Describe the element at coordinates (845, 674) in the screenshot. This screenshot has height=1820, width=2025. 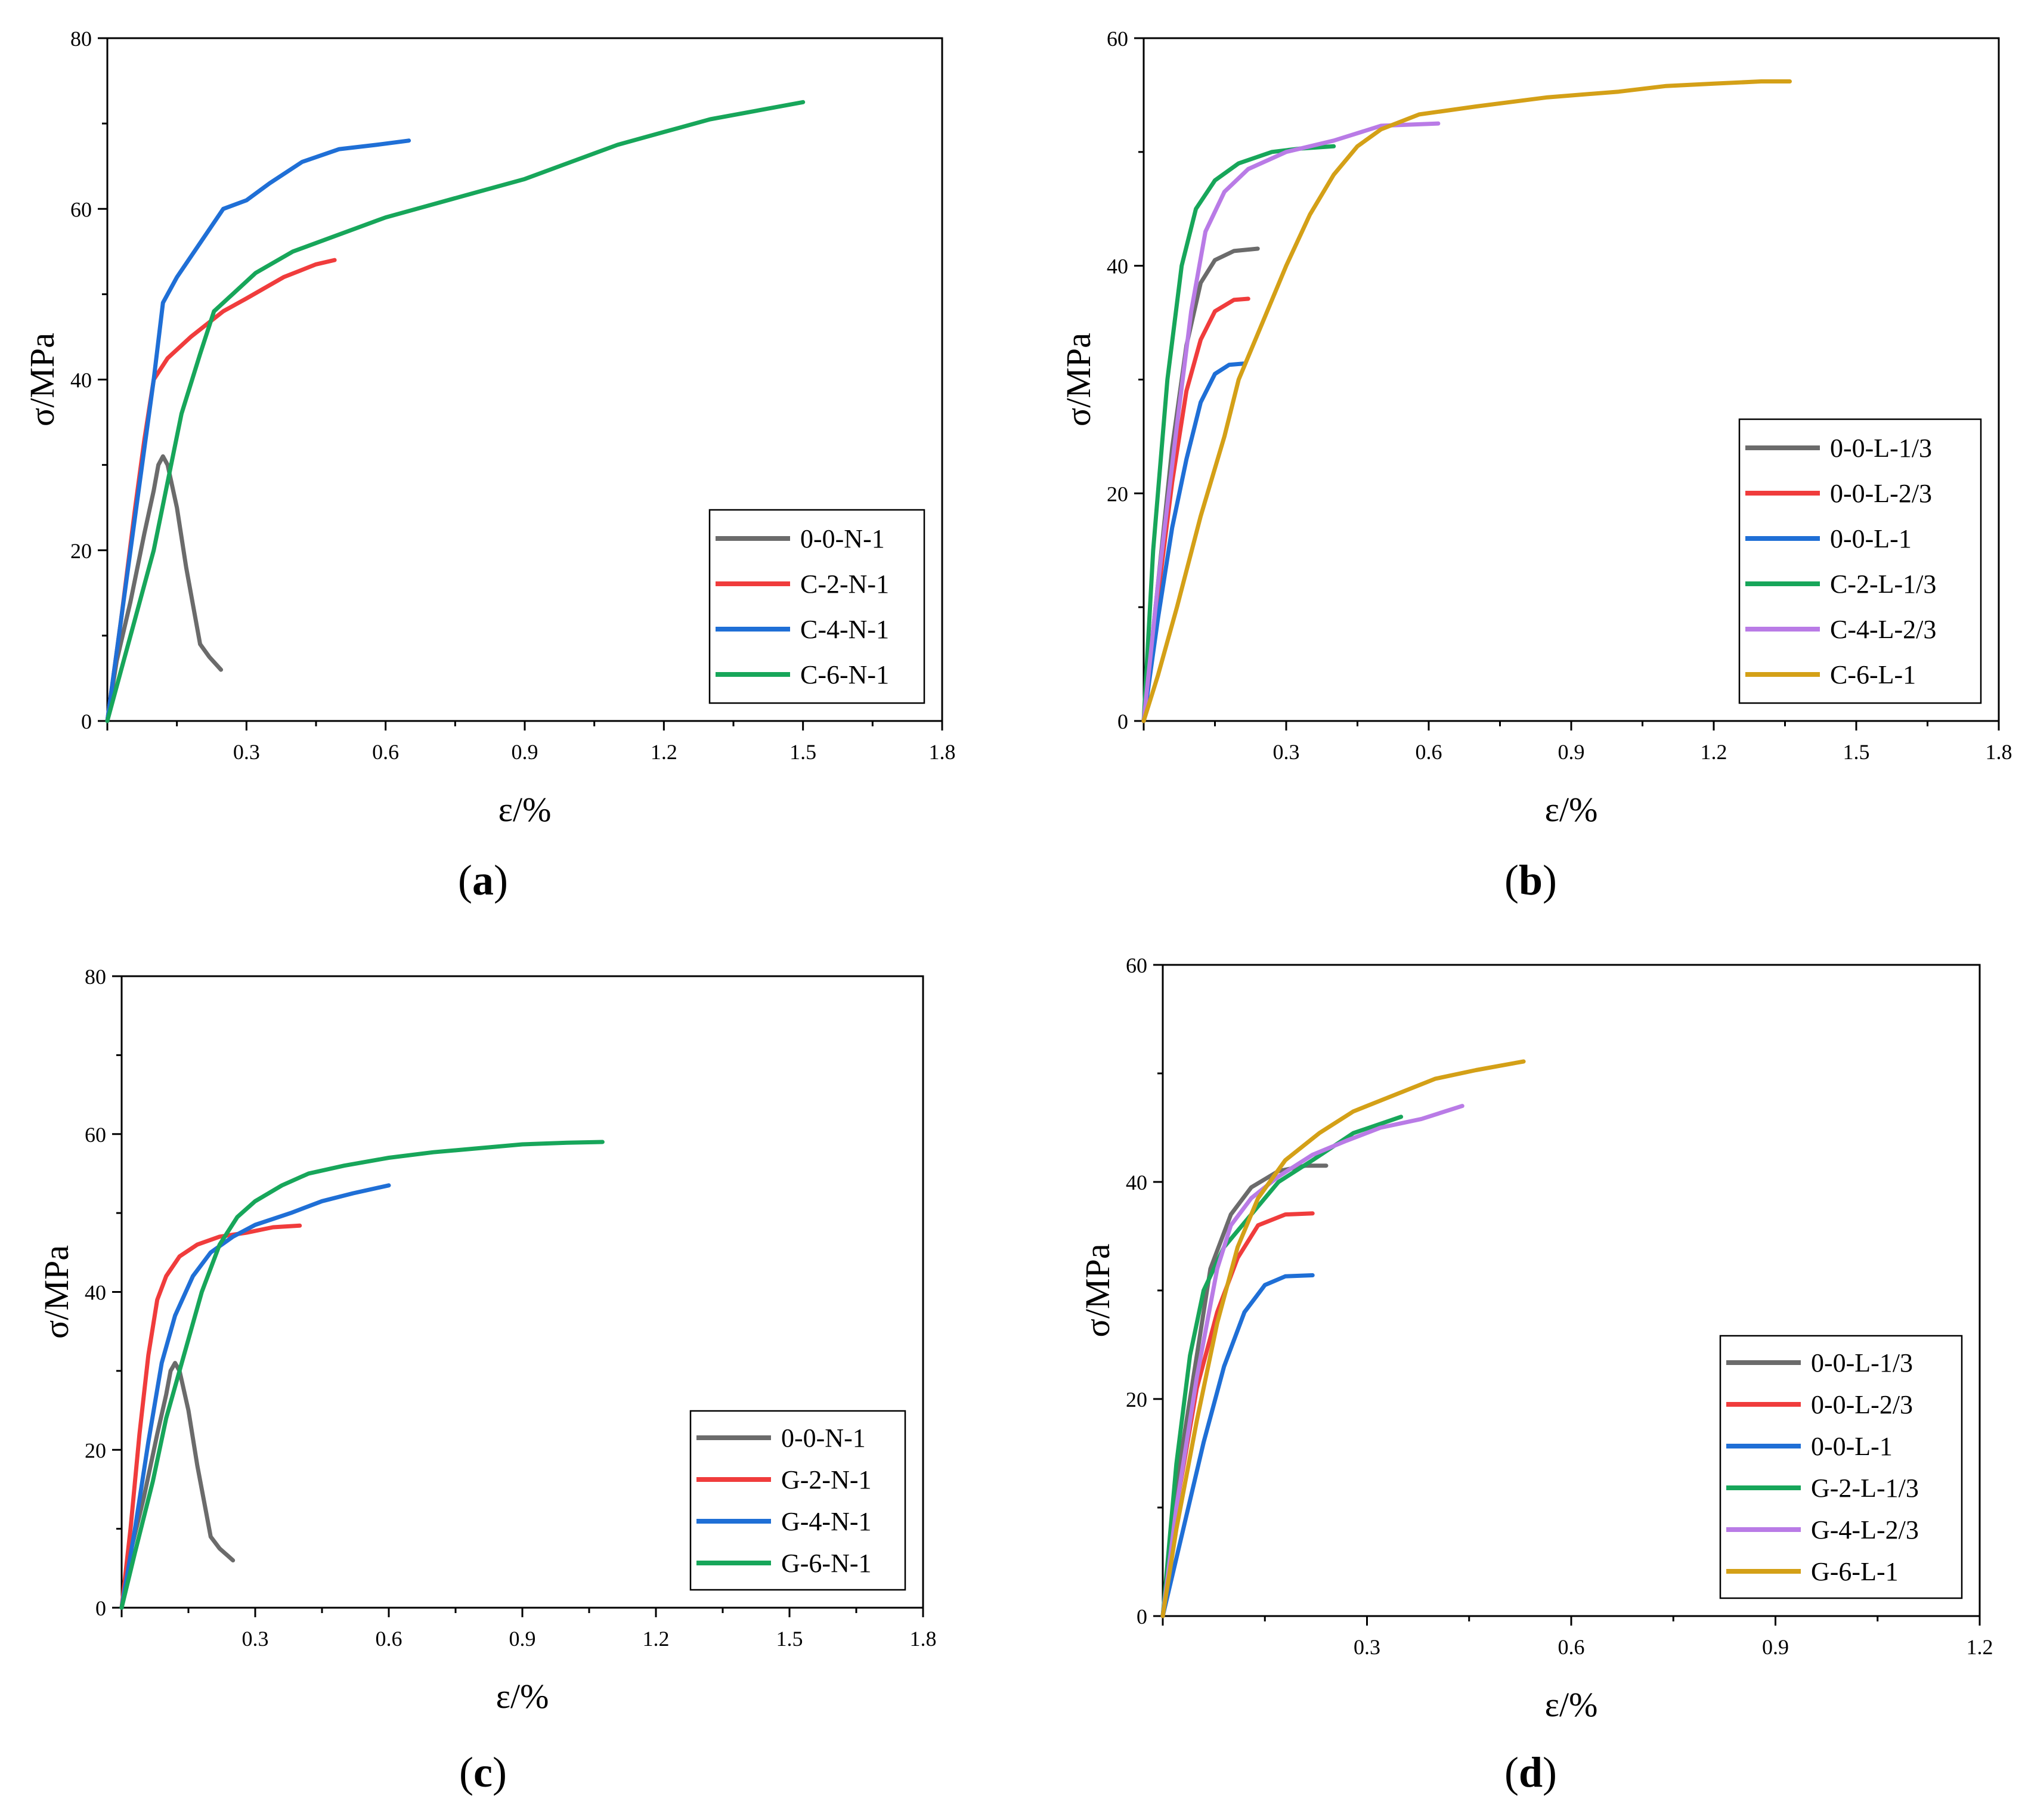
I see `legend-entry: C-6-N-1` at that location.